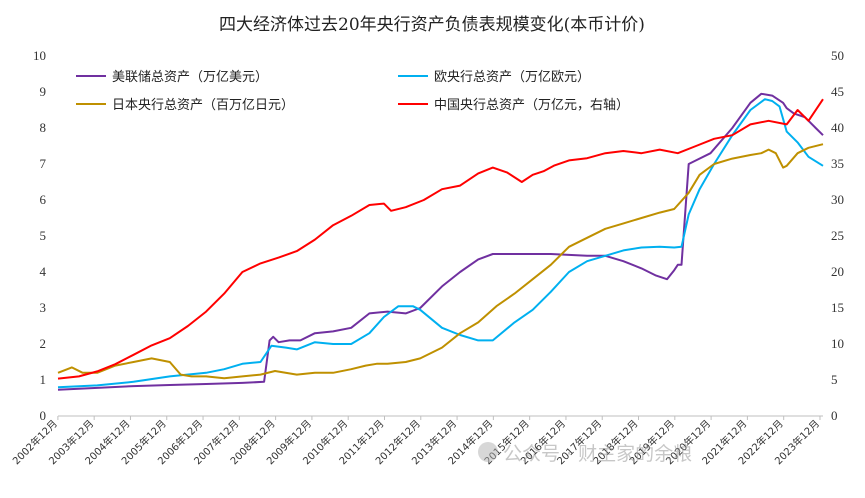 This screenshot has width=865, height=498. Describe the element at coordinates (43, 127) in the screenshot. I see `left-tick-label: 8` at that location.